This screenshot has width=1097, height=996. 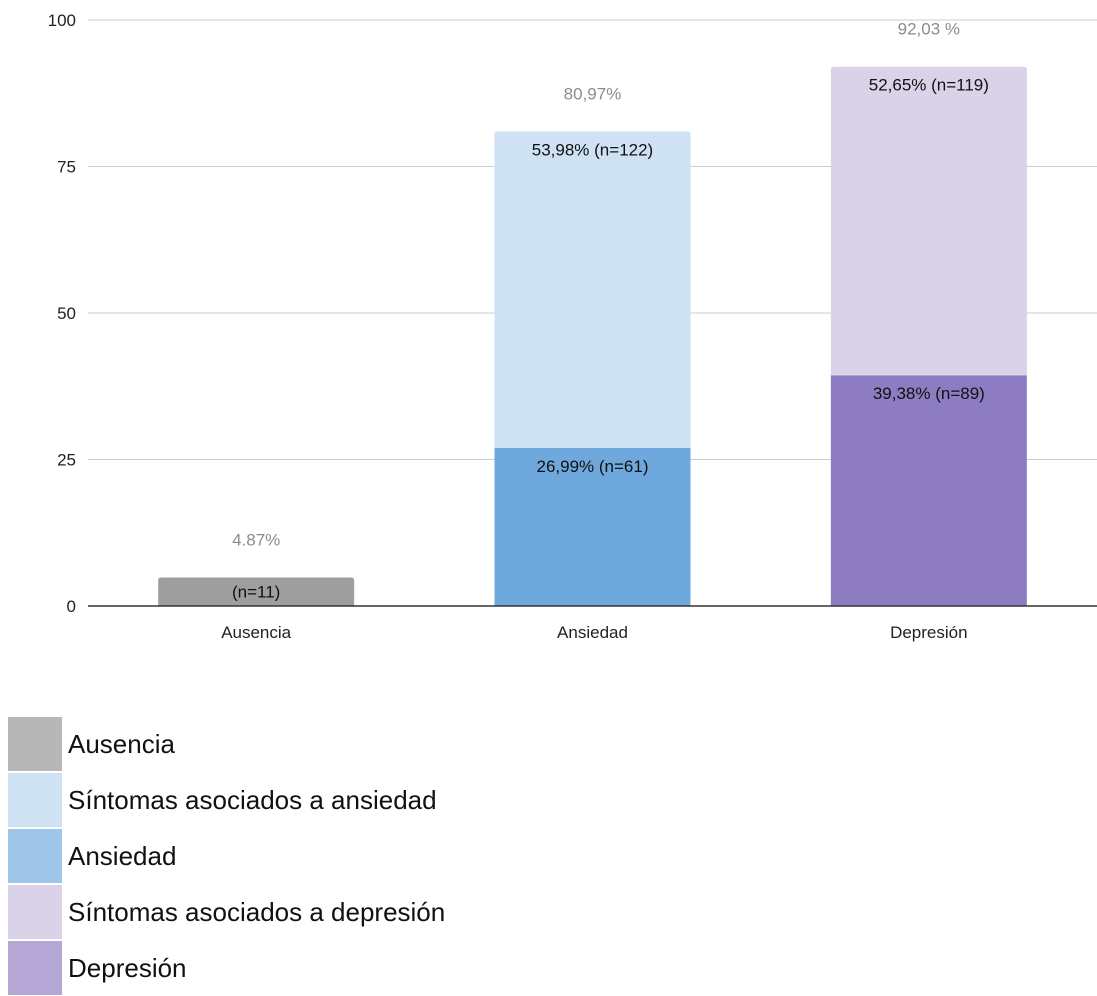 What do you see at coordinates (592, 632) in the screenshot?
I see `x-category-label: Ansiedad` at bounding box center [592, 632].